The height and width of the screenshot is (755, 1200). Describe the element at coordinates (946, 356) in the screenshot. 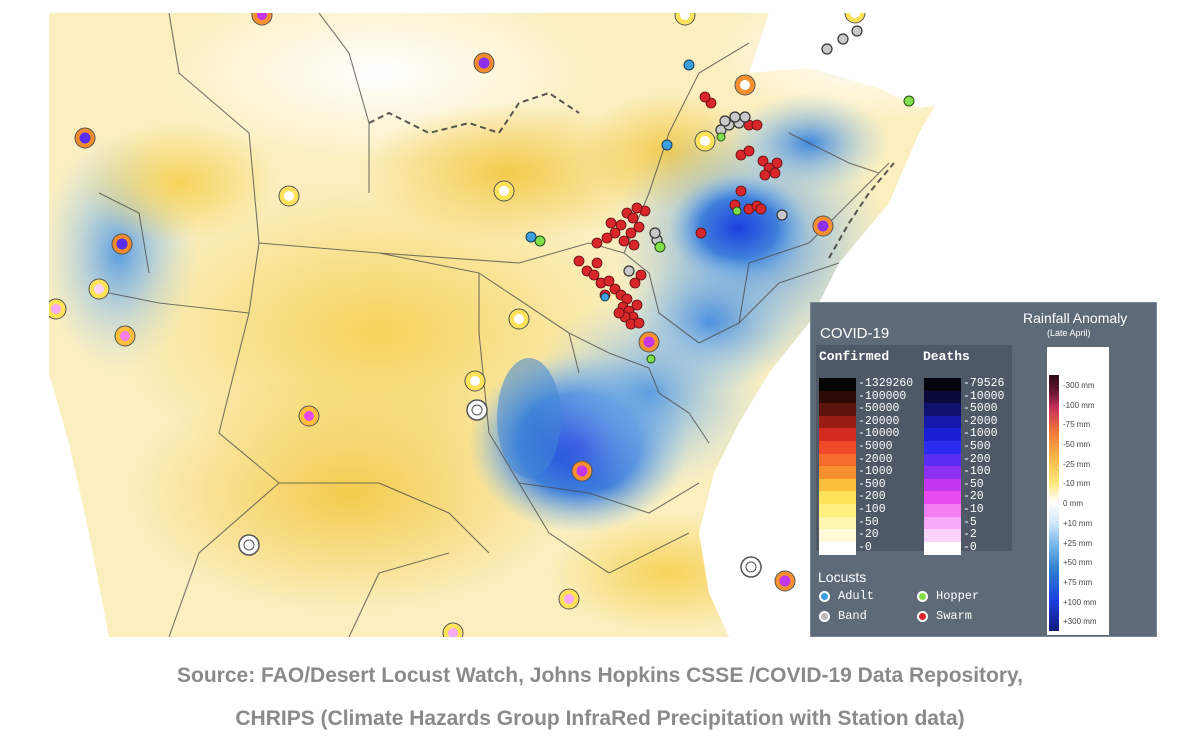

I see `deaths-header: Deaths` at that location.